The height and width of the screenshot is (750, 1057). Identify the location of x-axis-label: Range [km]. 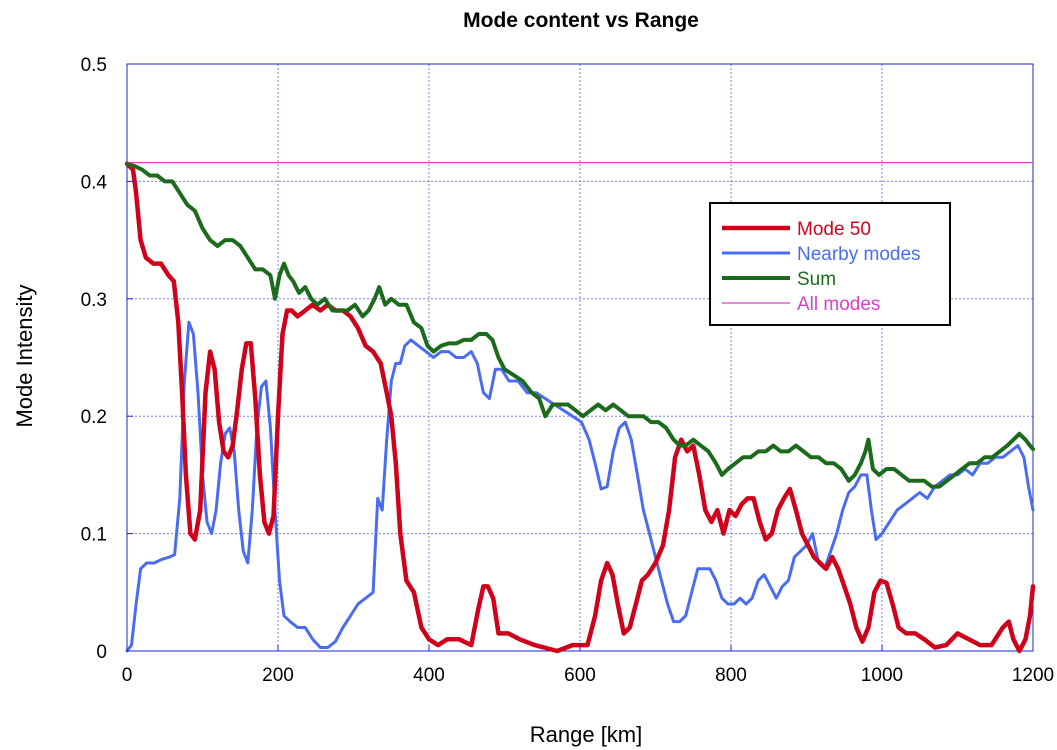
(586, 734).